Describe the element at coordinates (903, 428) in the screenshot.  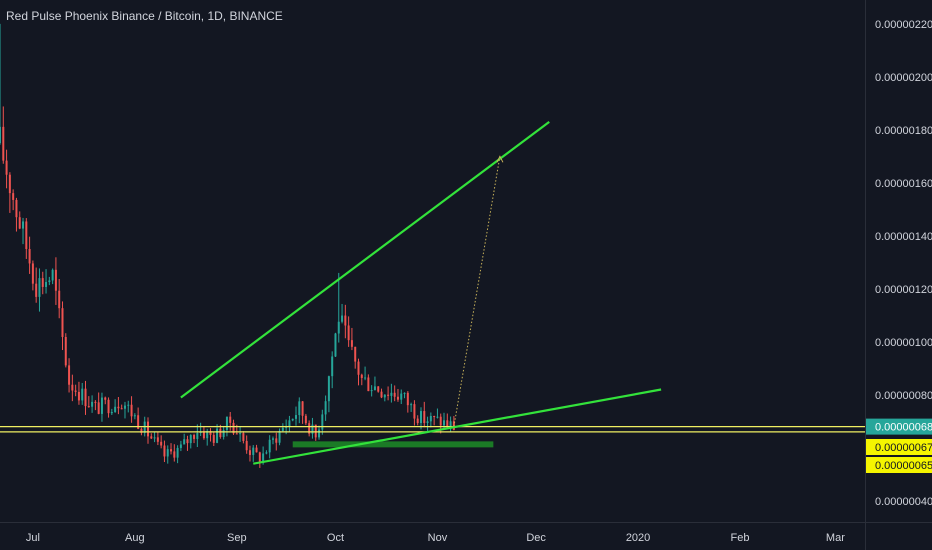
I see `last-price-label: 0.00000068` at that location.